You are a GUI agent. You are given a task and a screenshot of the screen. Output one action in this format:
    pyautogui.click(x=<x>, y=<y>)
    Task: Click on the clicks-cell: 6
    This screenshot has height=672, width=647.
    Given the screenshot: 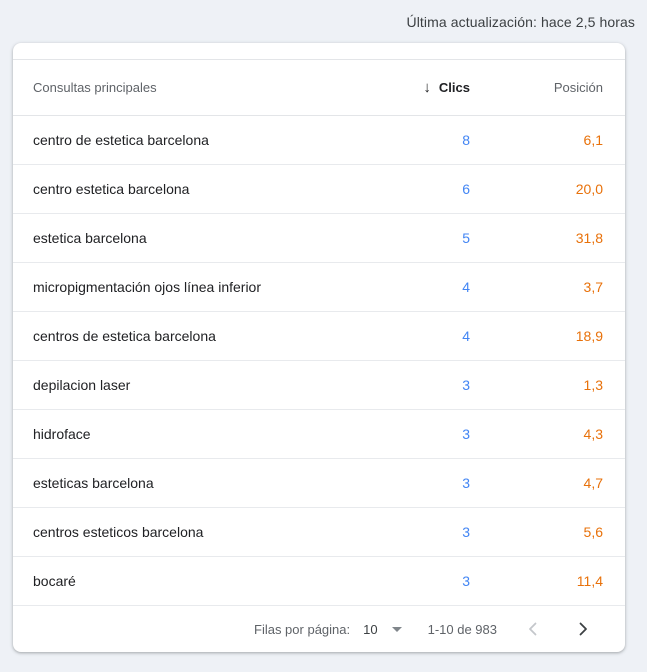 What is the action you would take?
    pyautogui.click(x=466, y=189)
    